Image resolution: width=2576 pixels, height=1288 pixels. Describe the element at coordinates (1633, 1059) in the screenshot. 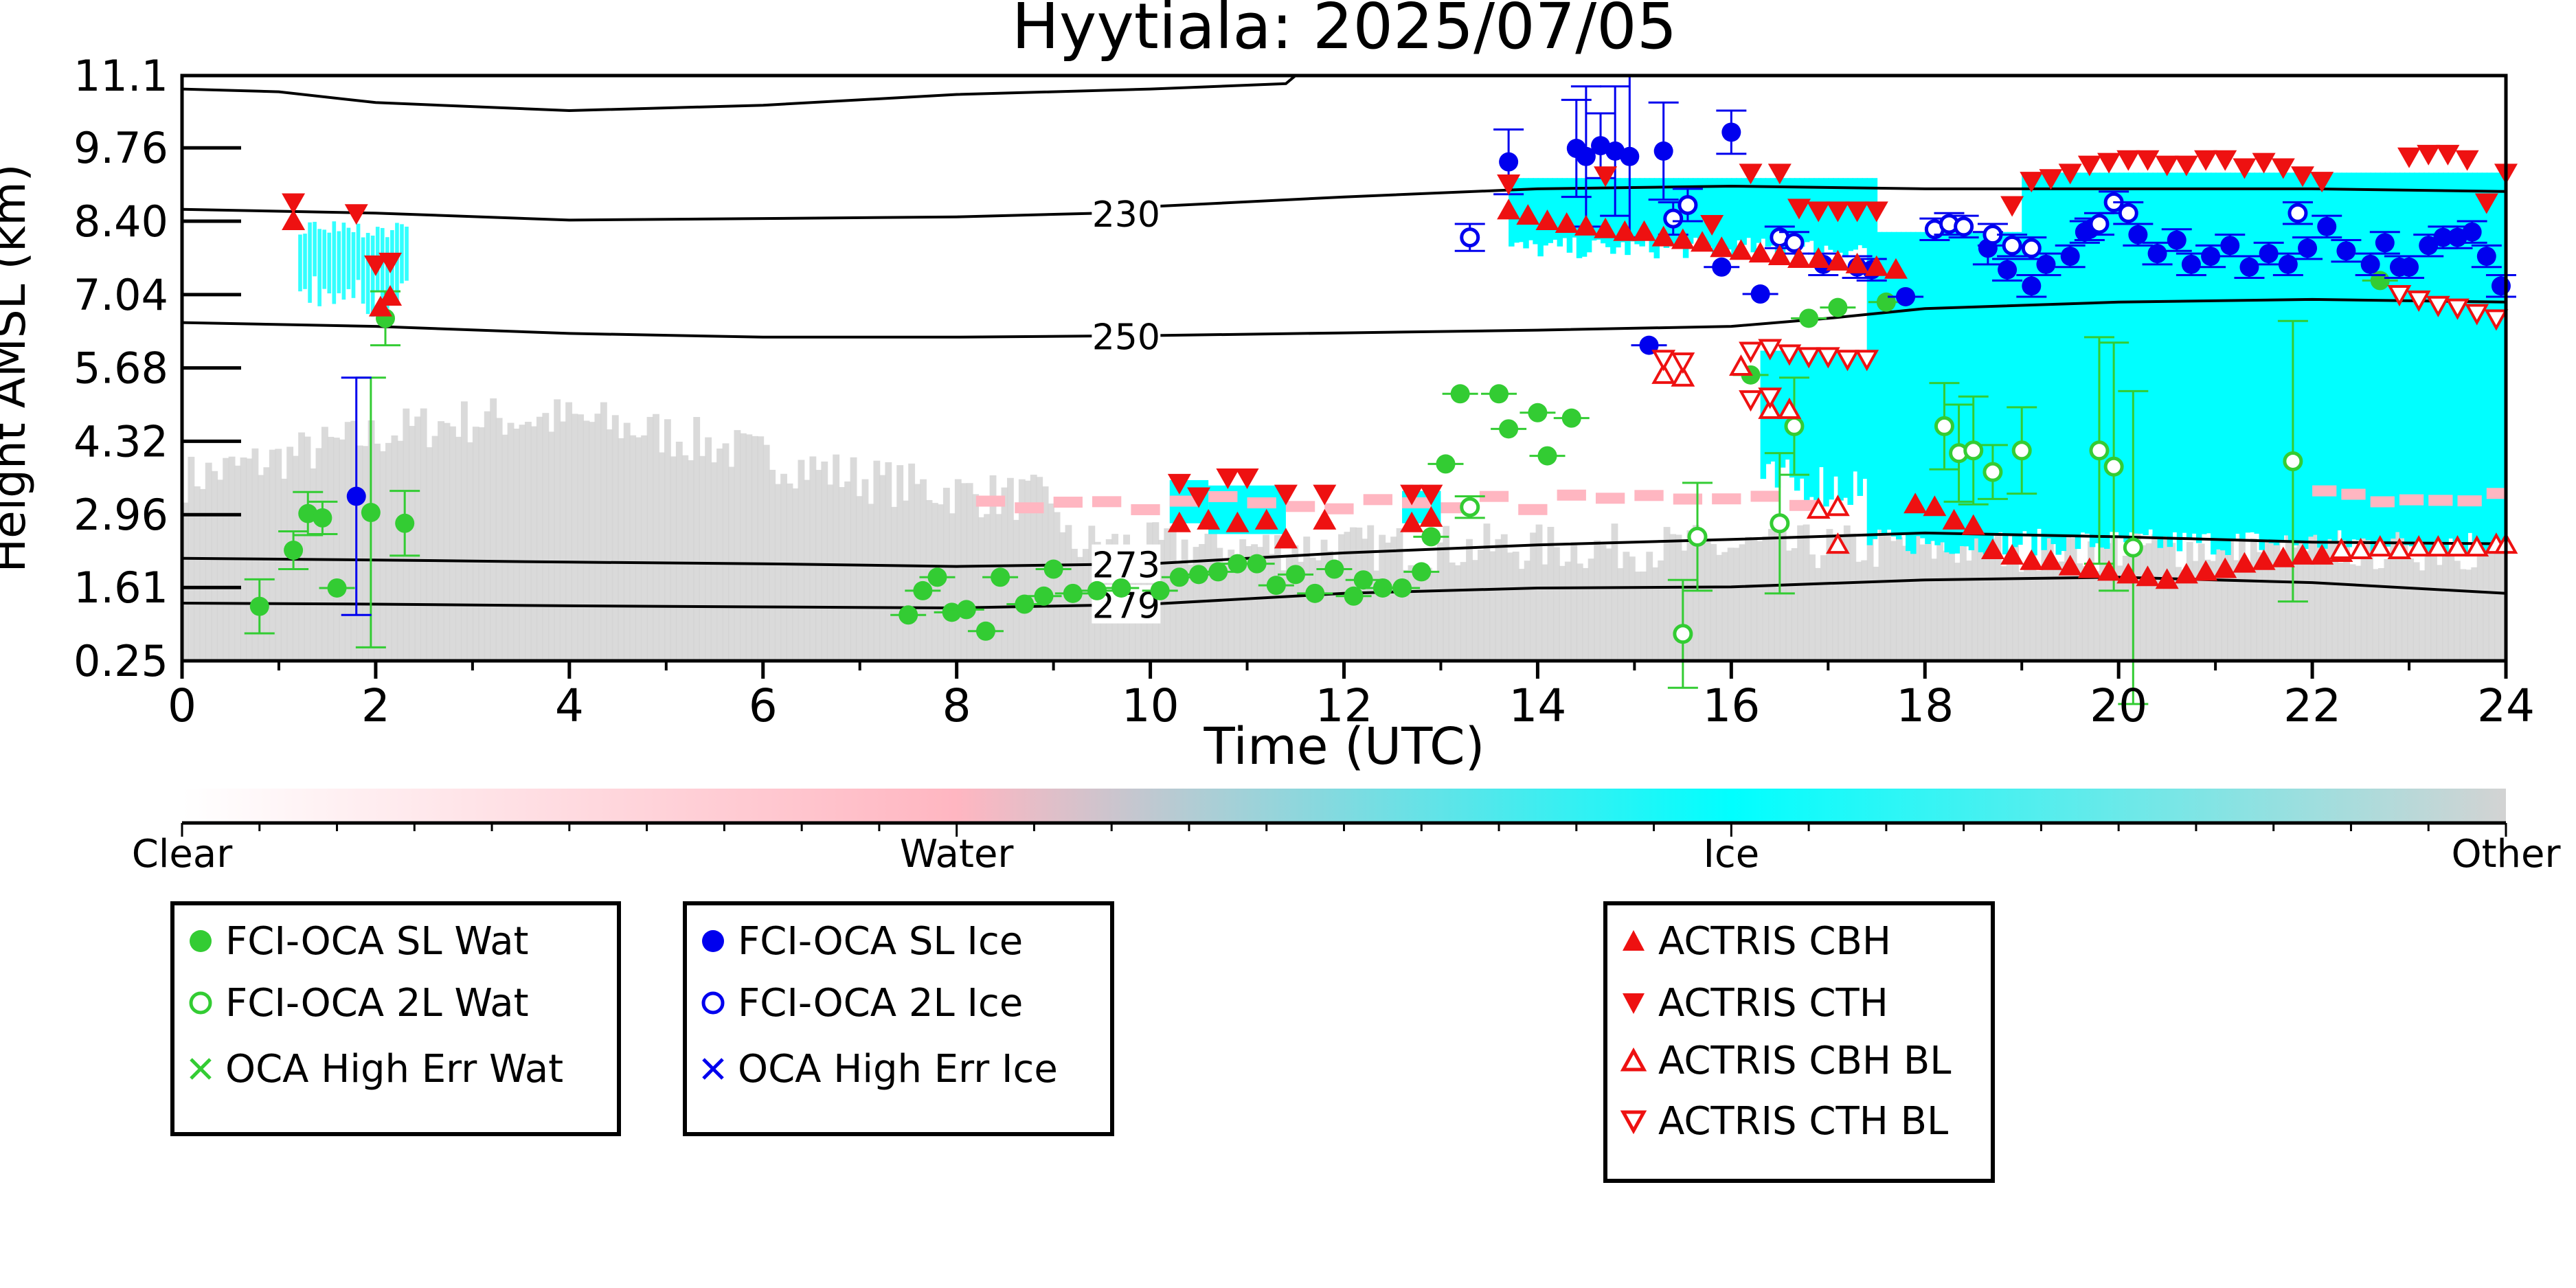

I see `open-triangle-up-icon` at that location.